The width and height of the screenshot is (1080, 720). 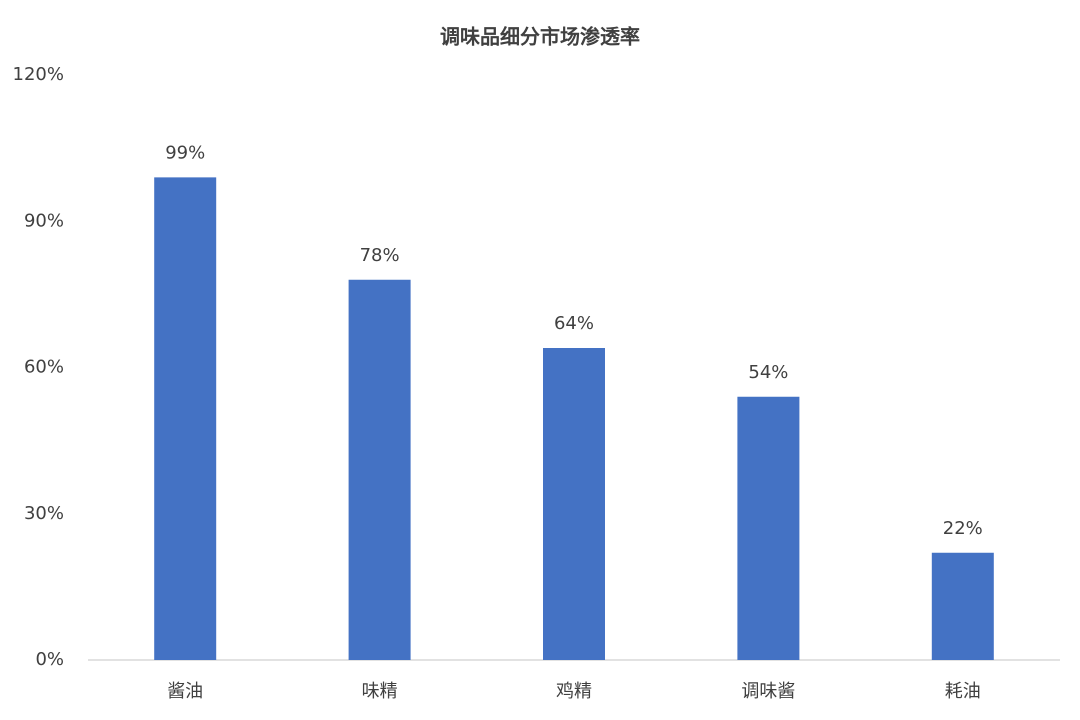 What do you see at coordinates (380, 691) in the screenshot?
I see `x-tick-label: 味精` at bounding box center [380, 691].